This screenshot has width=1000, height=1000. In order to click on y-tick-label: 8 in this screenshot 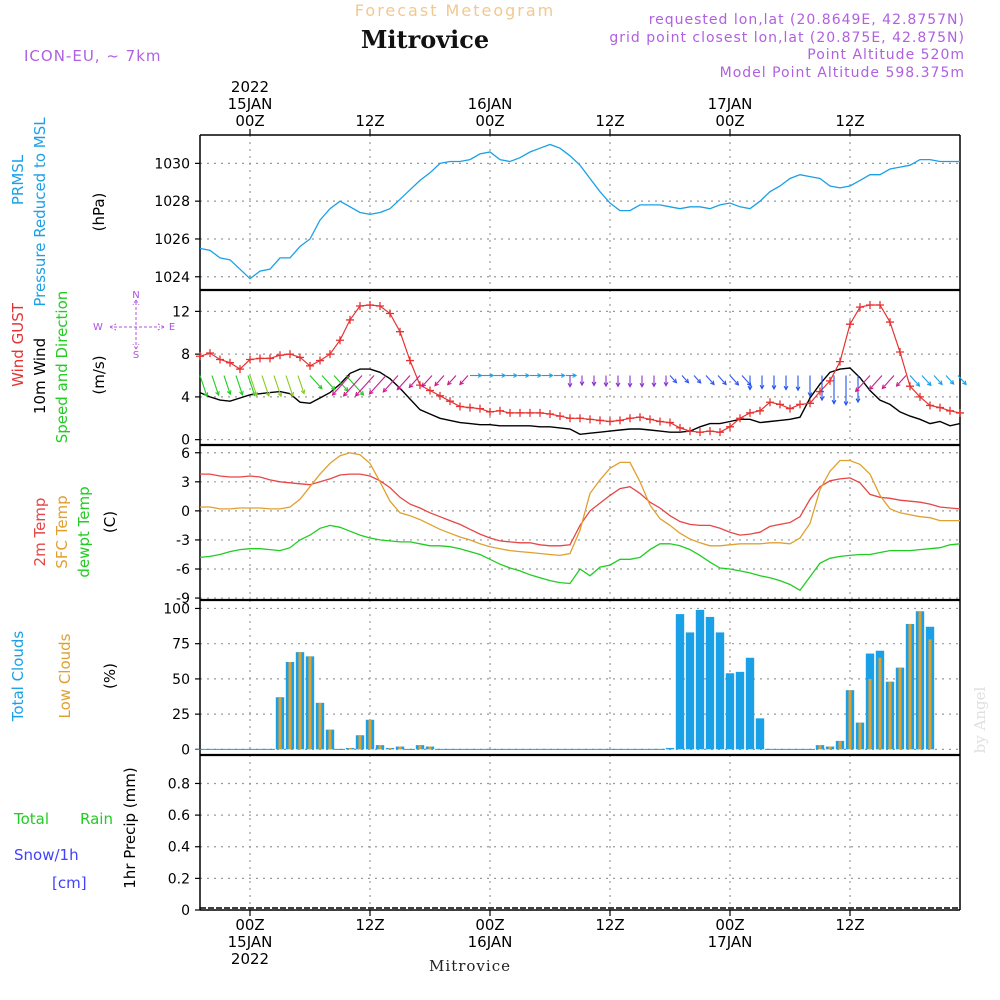, I will do `click(185, 355)`.